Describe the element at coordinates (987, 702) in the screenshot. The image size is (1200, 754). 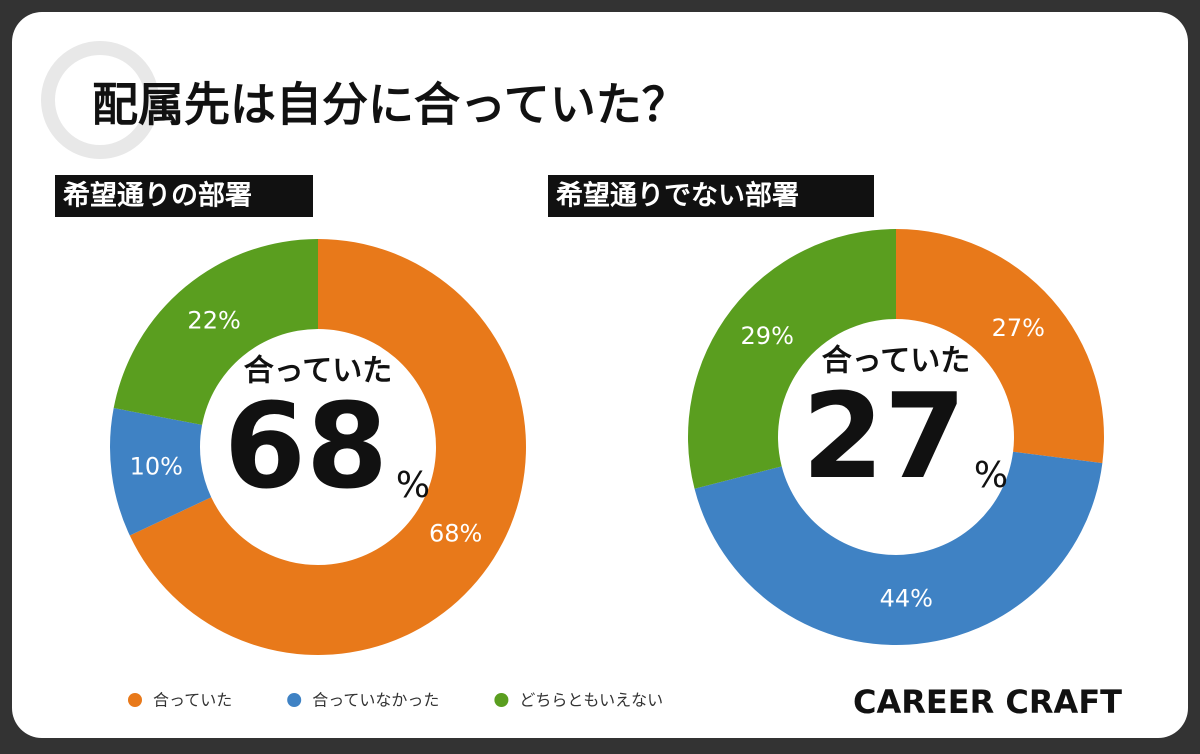
I see `brand: CAREER CRAFT` at that location.